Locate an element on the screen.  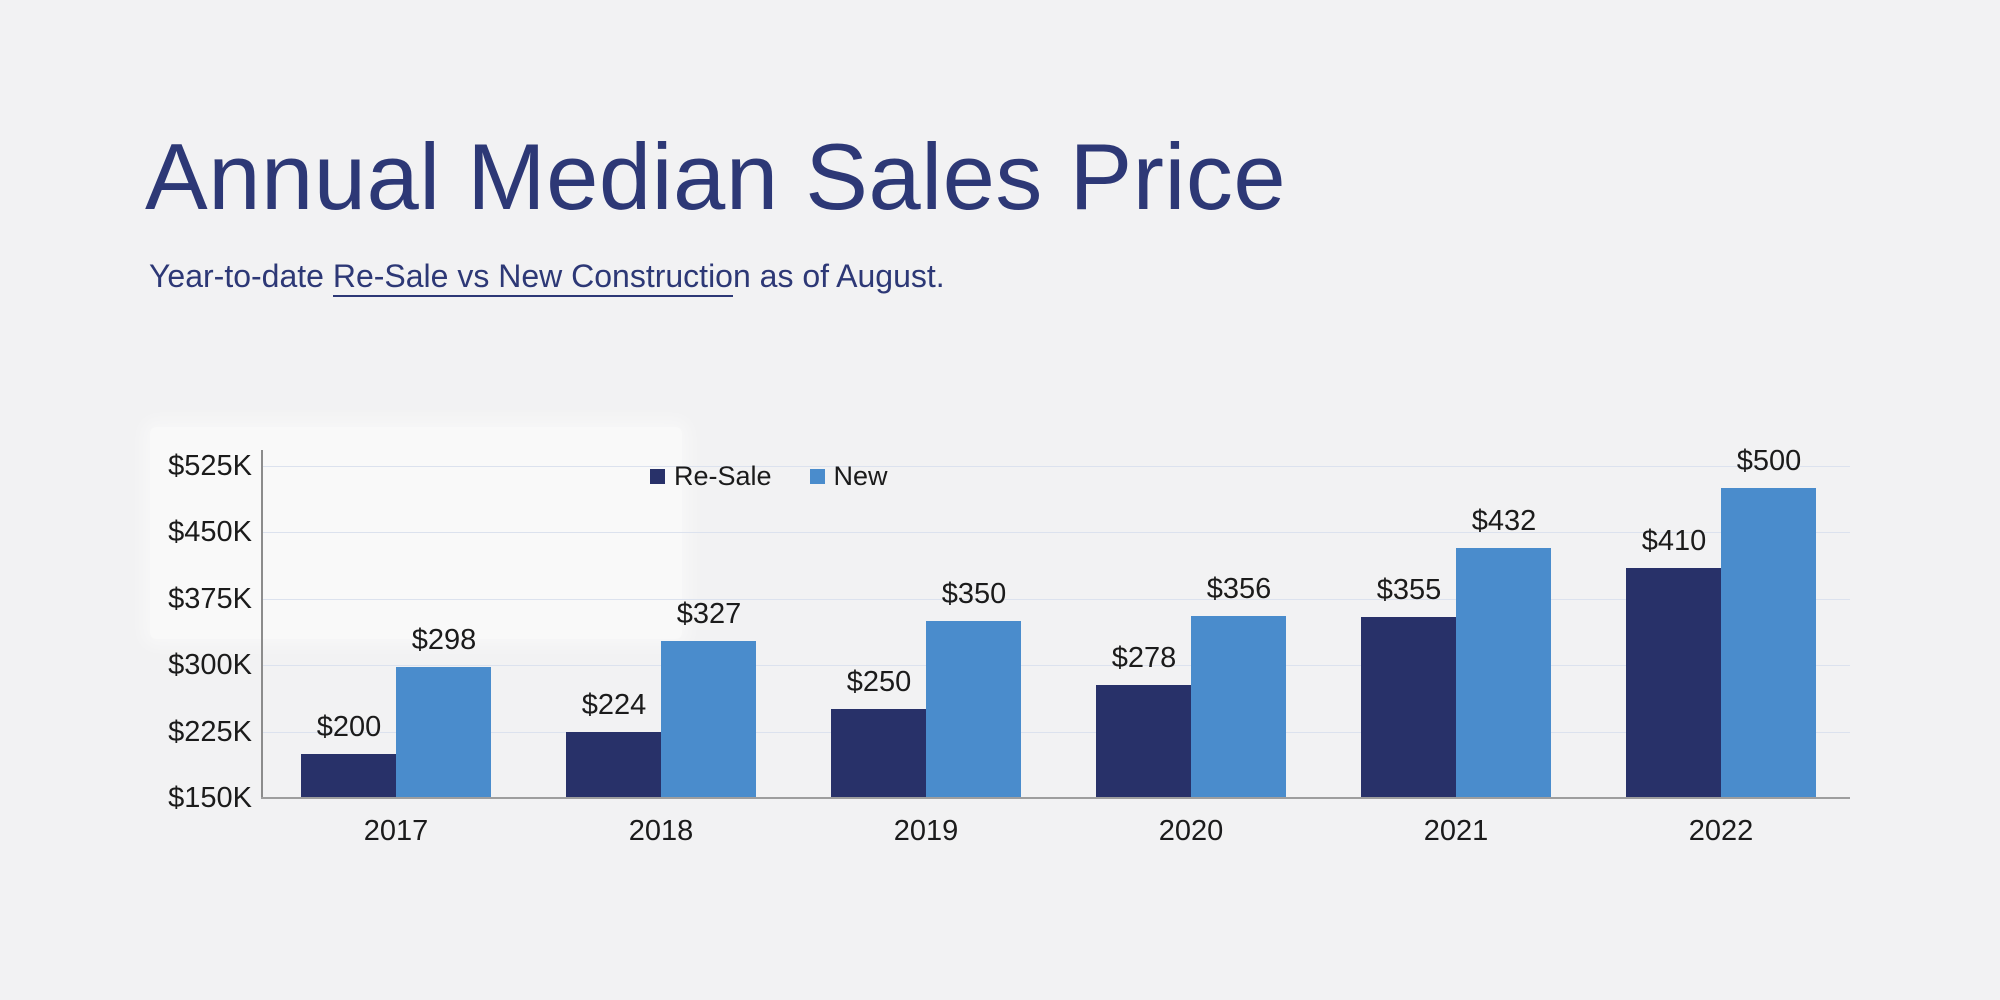
highlight-overlay is located at coordinates (416, 533).